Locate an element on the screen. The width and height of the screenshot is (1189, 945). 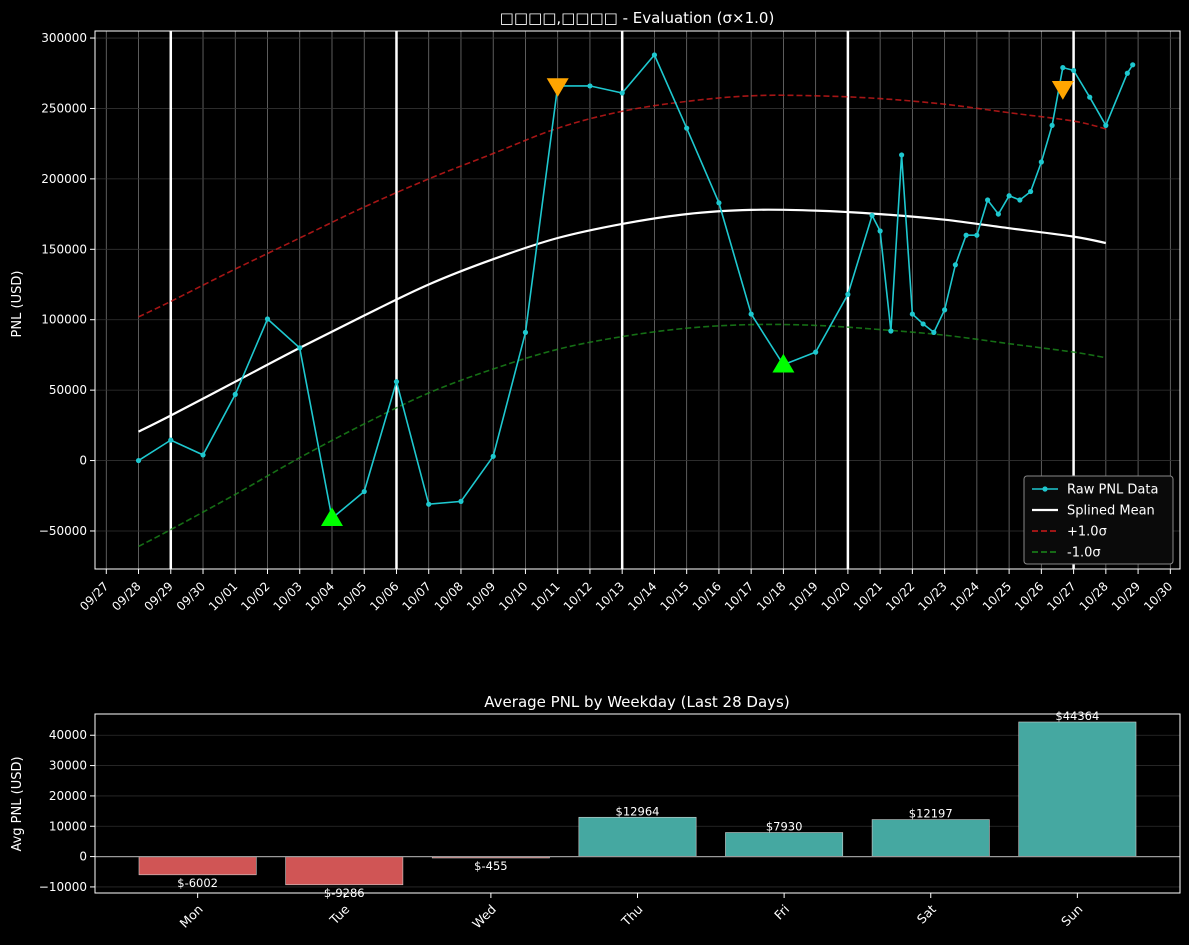
legend-label: +1.0σ is located at coordinates (1087, 532).